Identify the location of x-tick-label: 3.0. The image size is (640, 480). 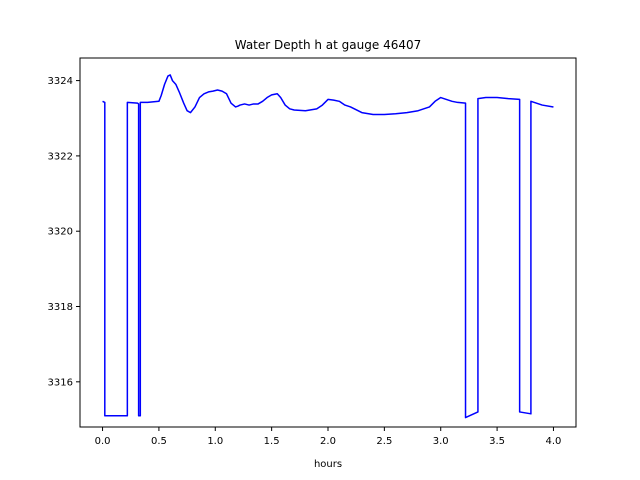
(441, 441).